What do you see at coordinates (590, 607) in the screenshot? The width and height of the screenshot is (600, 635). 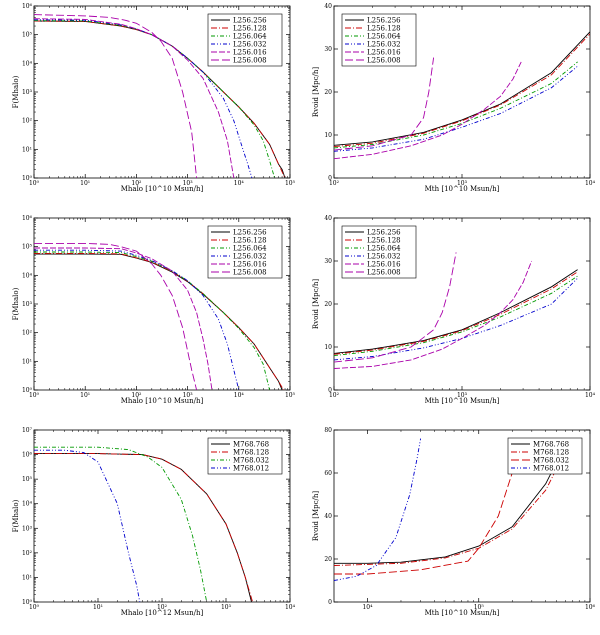 I see `x-tick-label: 10⁶` at bounding box center [590, 607].